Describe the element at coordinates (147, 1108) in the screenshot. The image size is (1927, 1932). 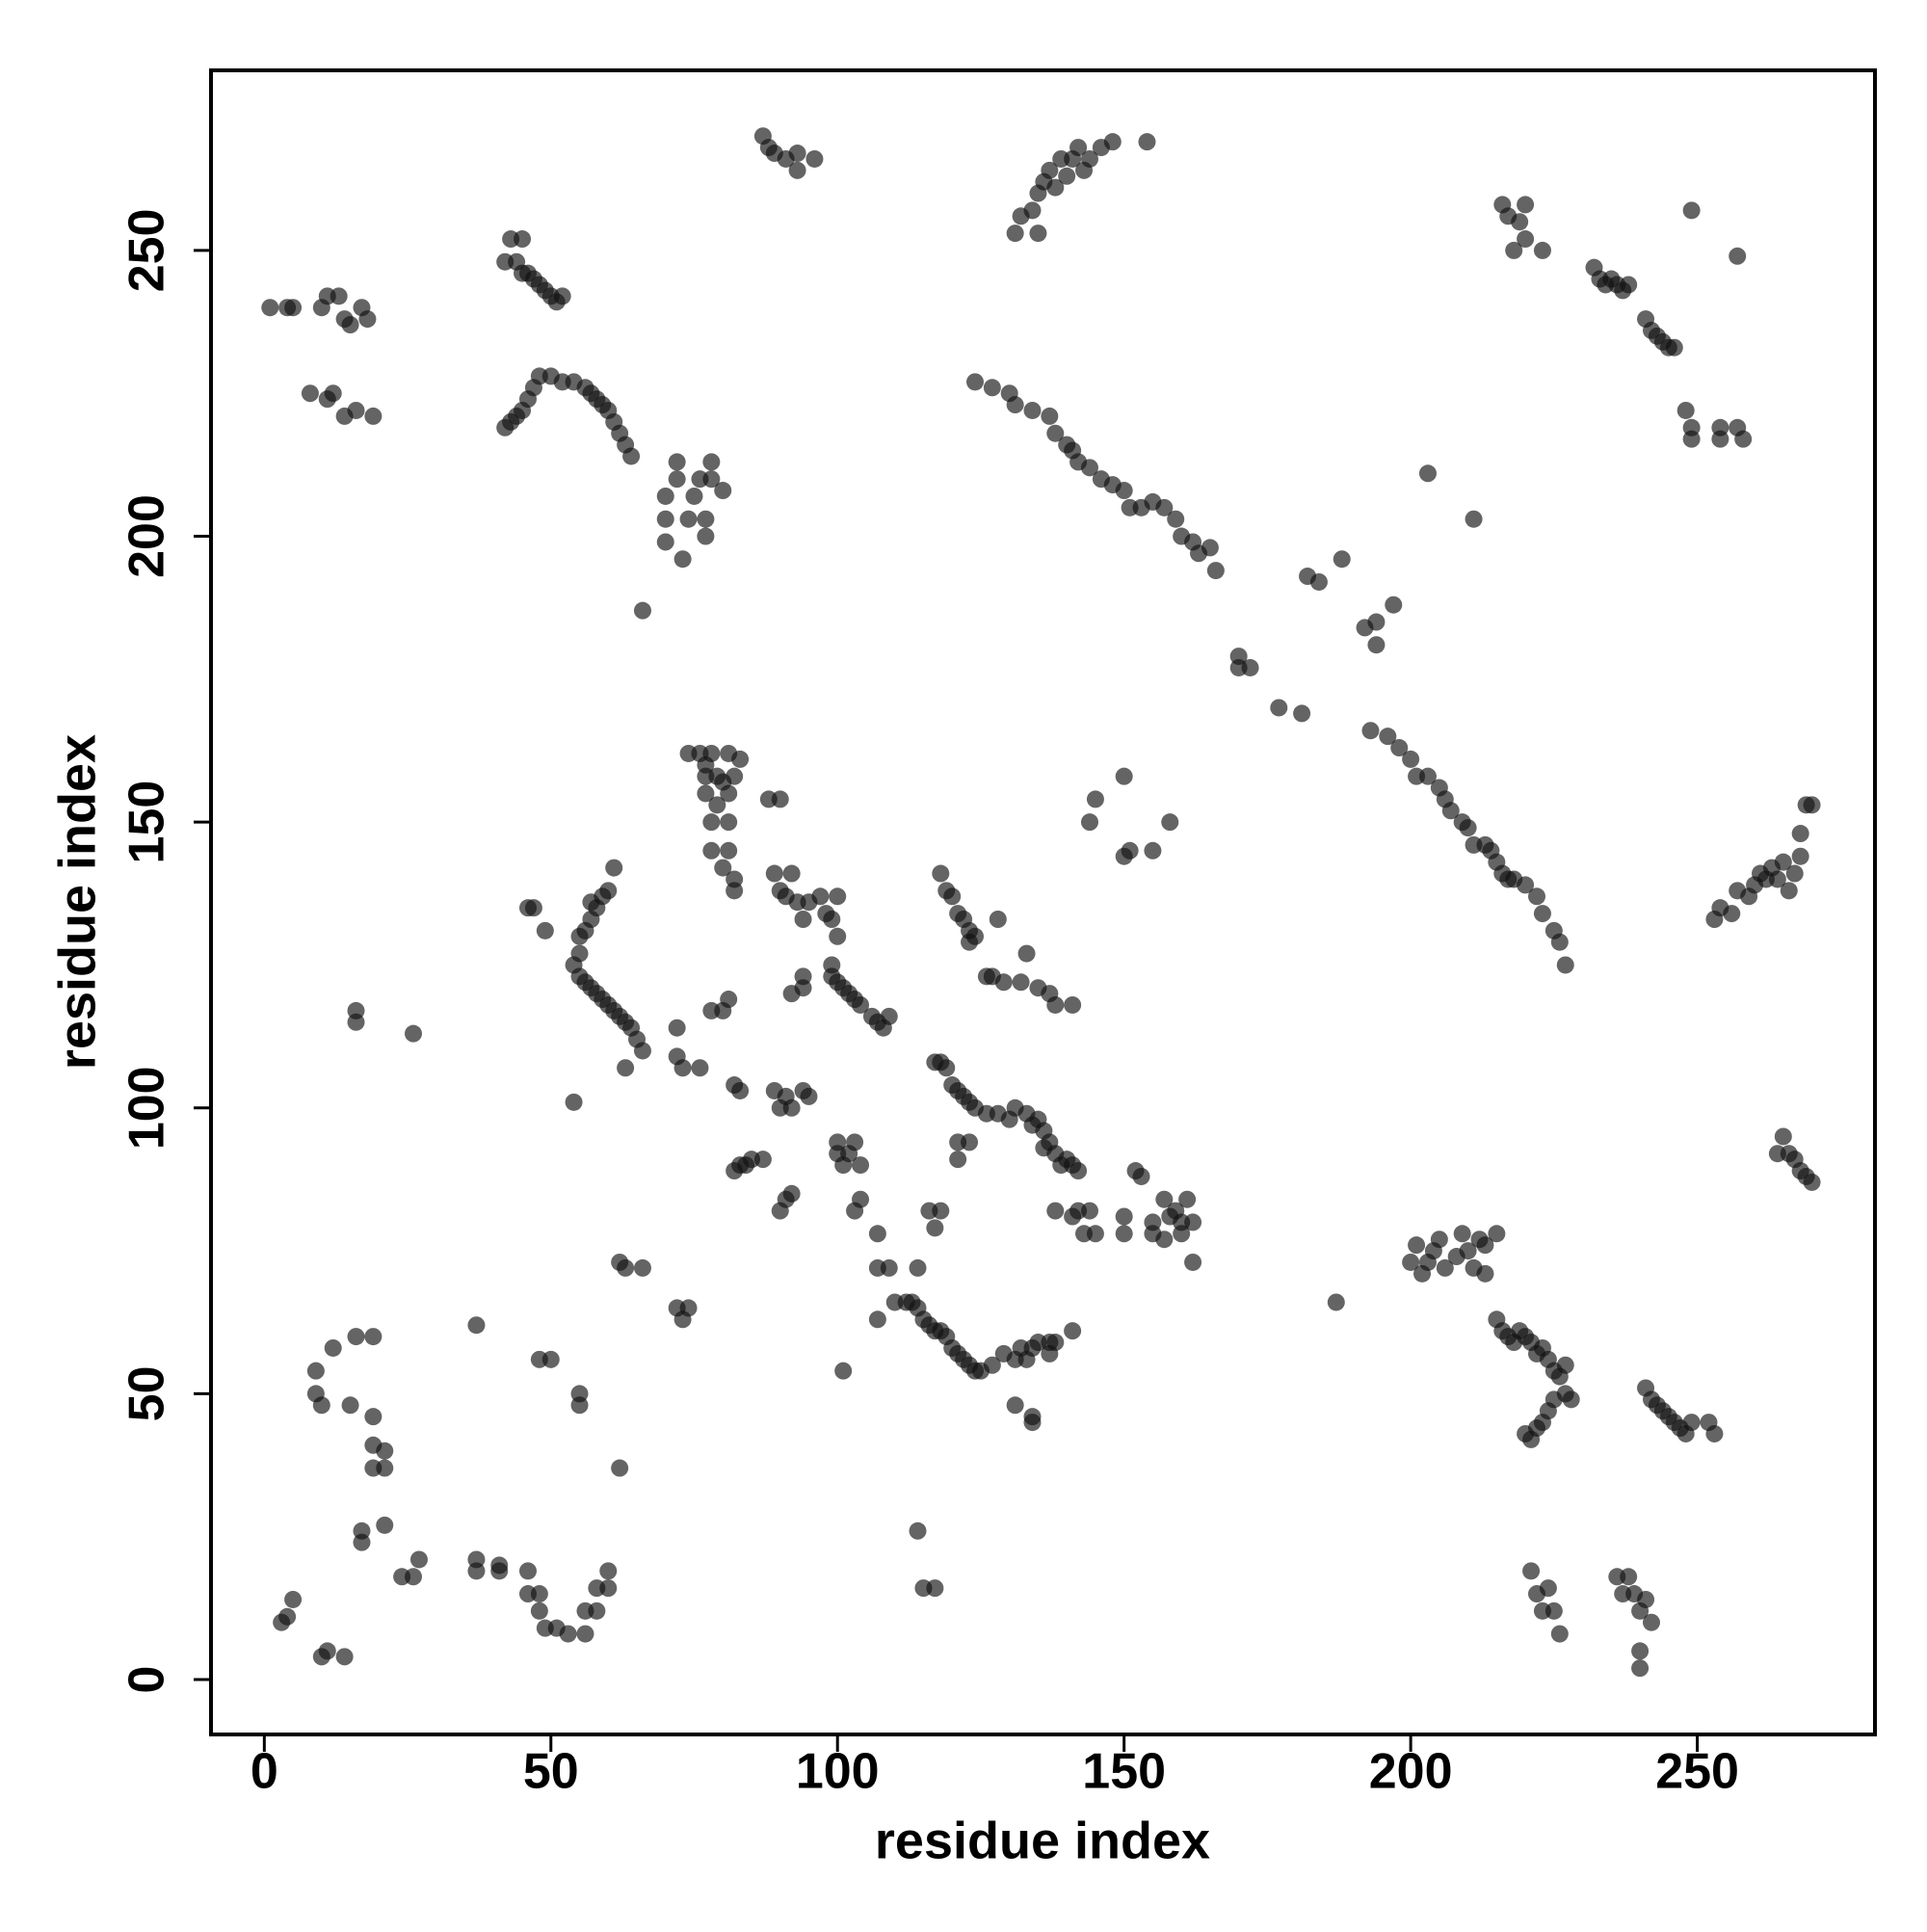
I see `y-tick-label: 100` at that location.